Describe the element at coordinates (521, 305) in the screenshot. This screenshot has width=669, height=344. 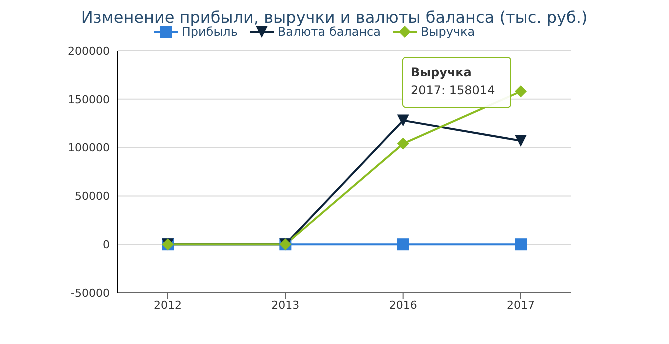
I see `x-tick-label: 2017` at that location.